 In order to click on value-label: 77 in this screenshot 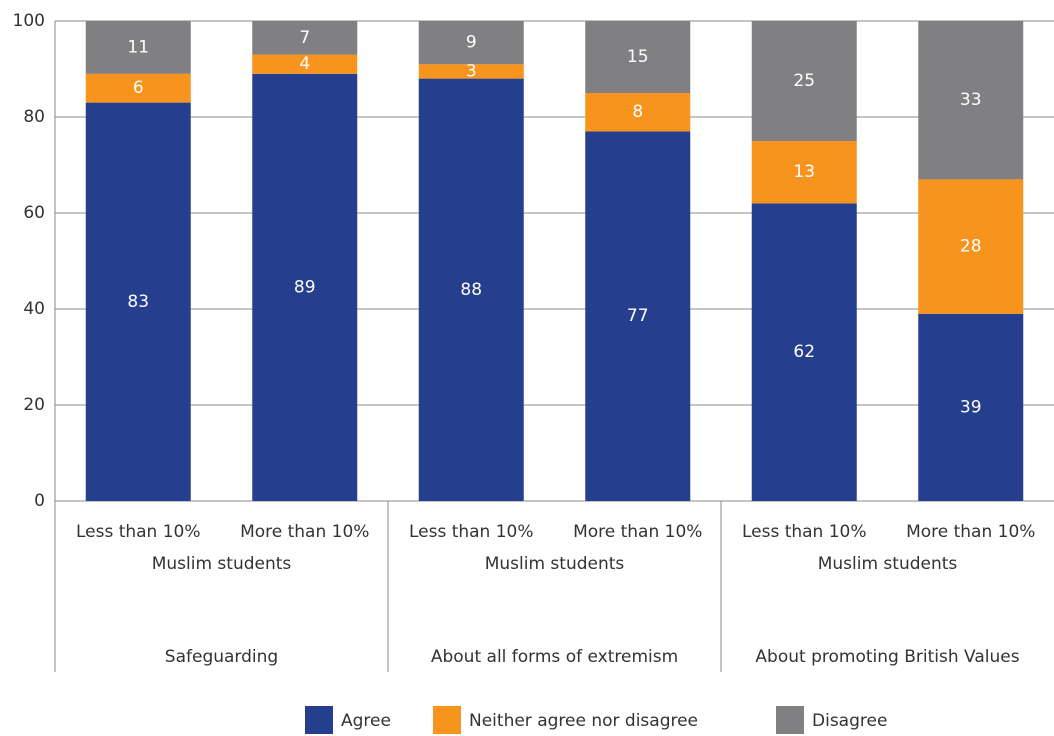, I will do `click(638, 316)`.